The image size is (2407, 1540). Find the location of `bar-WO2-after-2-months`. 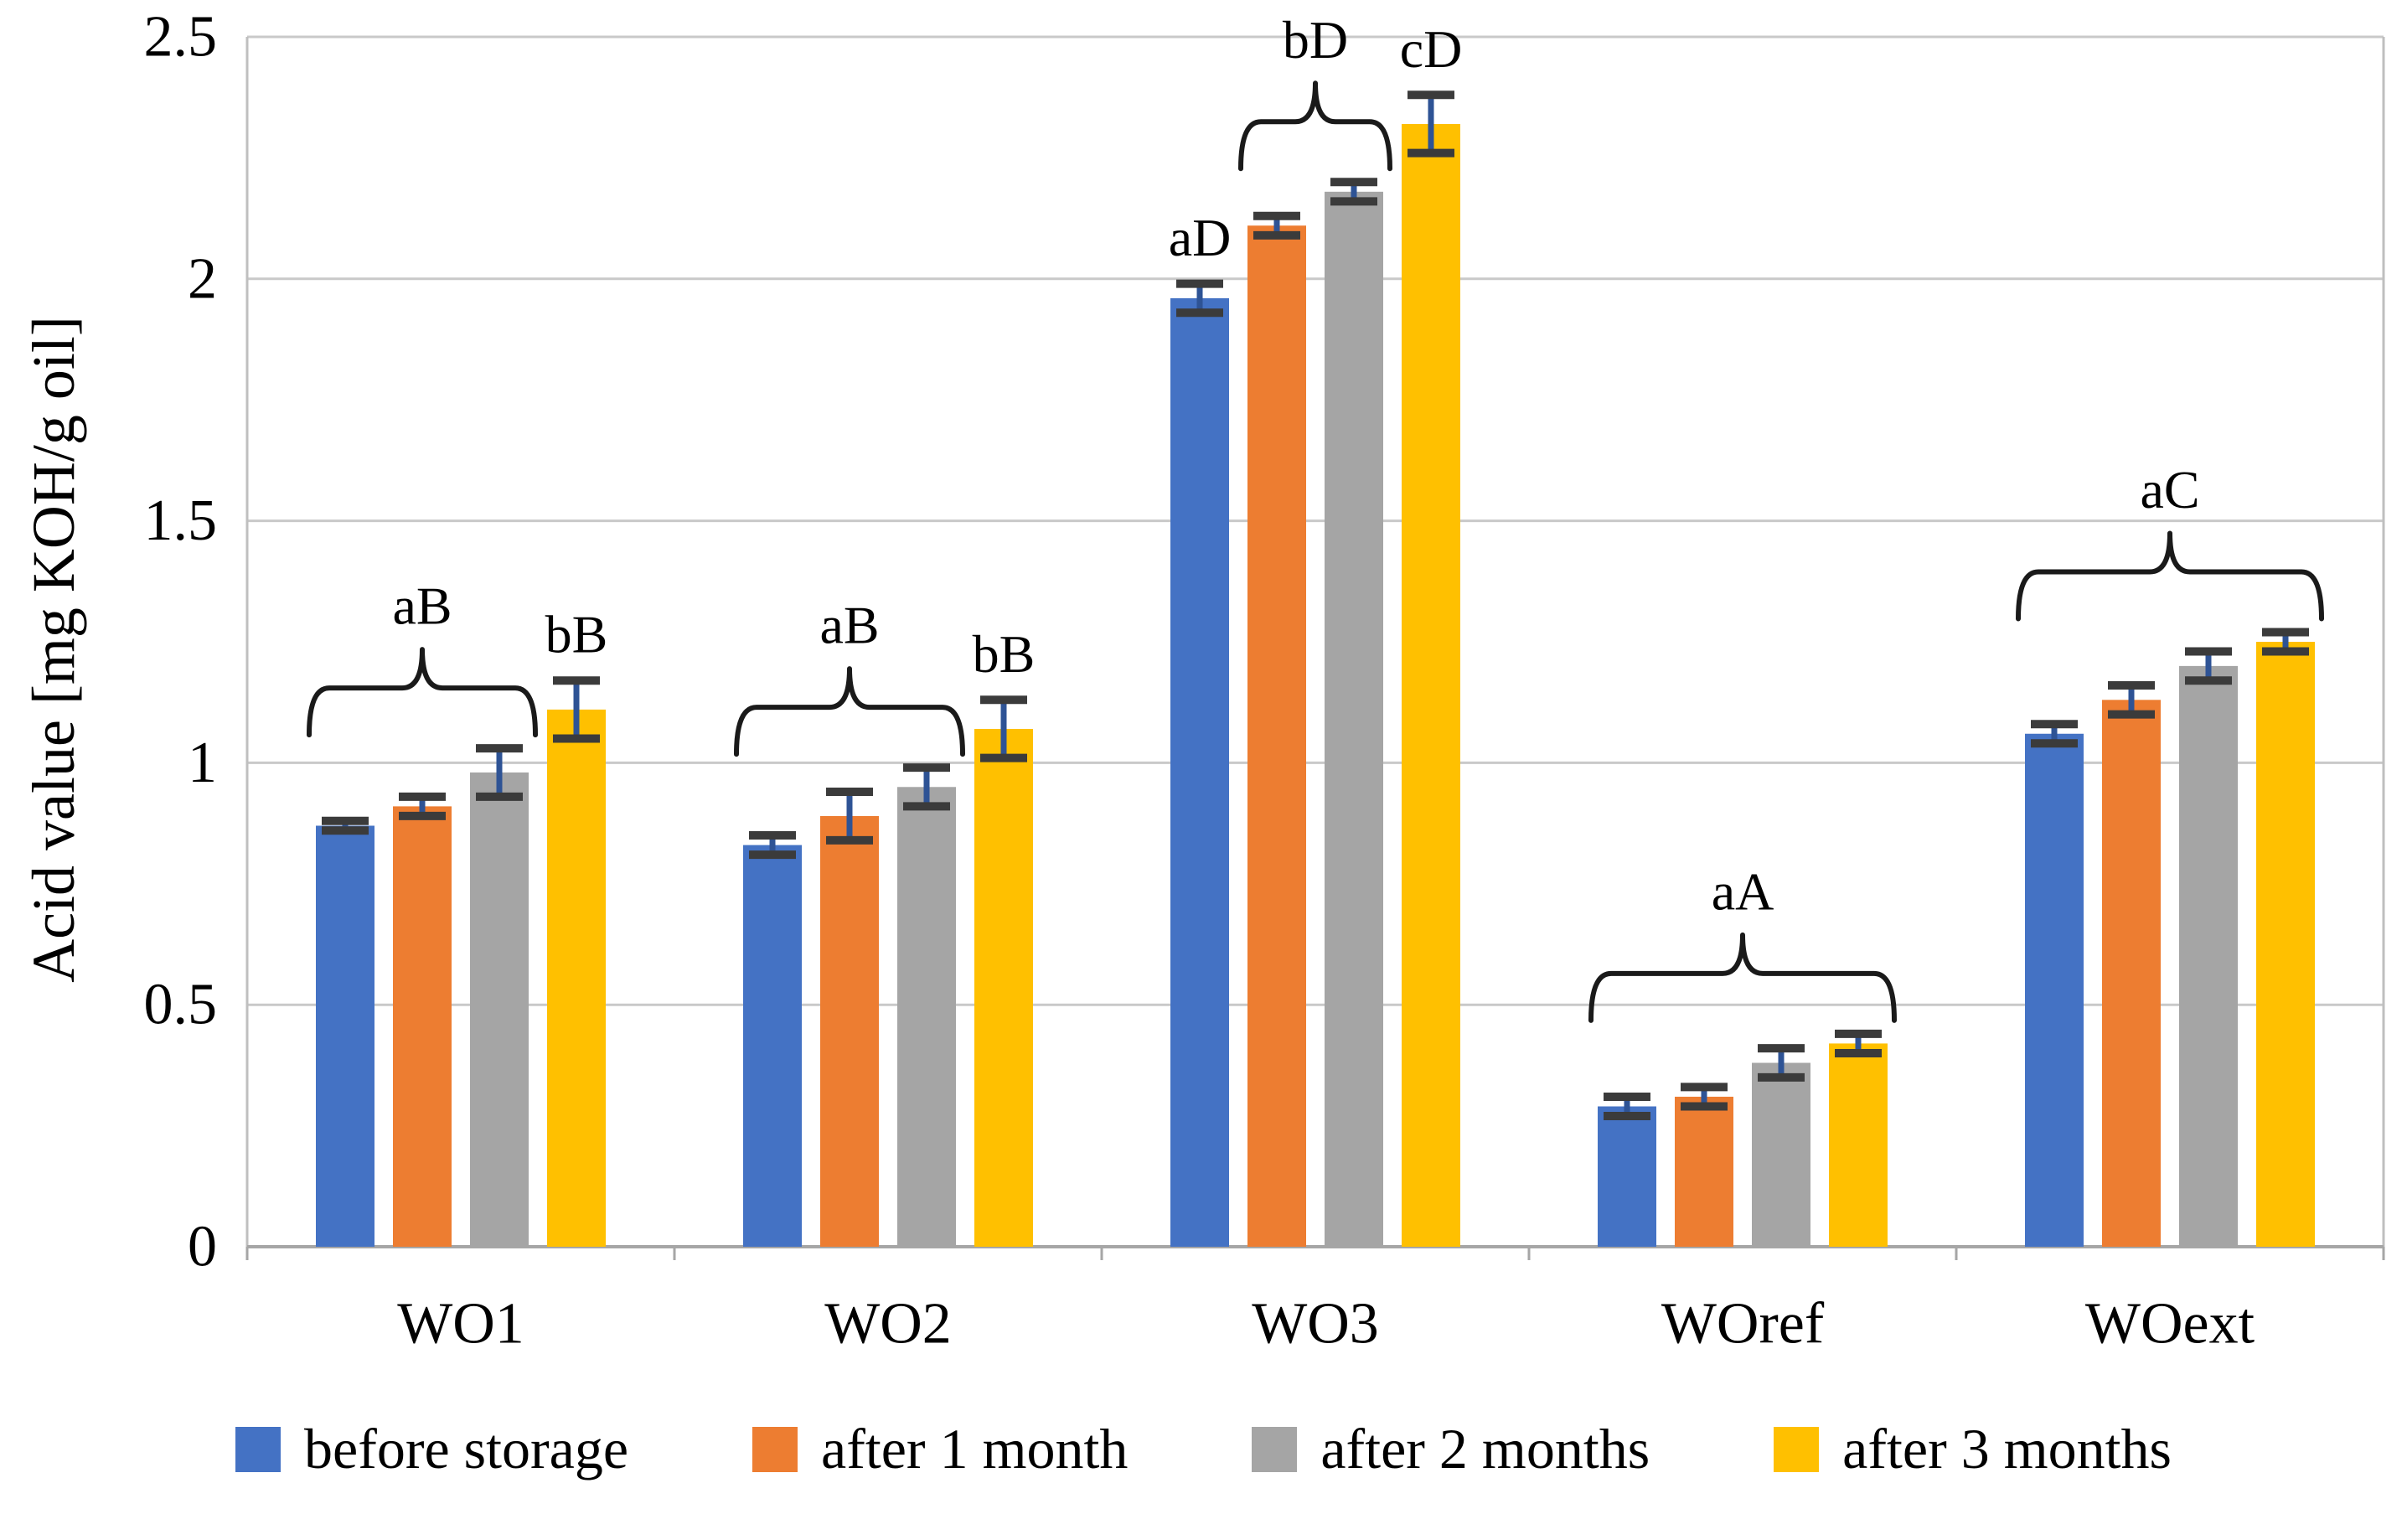

bar-WO2-after-2-months is located at coordinates (927, 1017).